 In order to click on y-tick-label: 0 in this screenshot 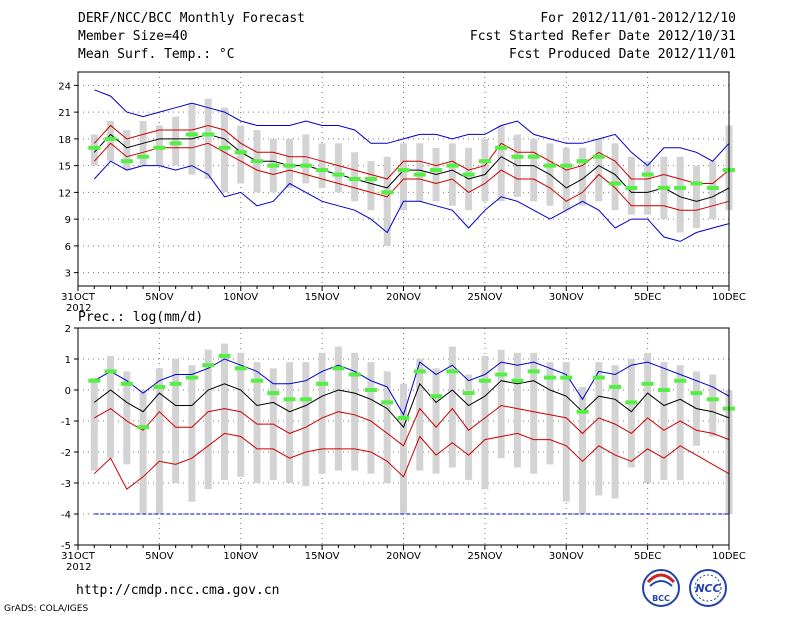, I will do `click(68, 391)`.